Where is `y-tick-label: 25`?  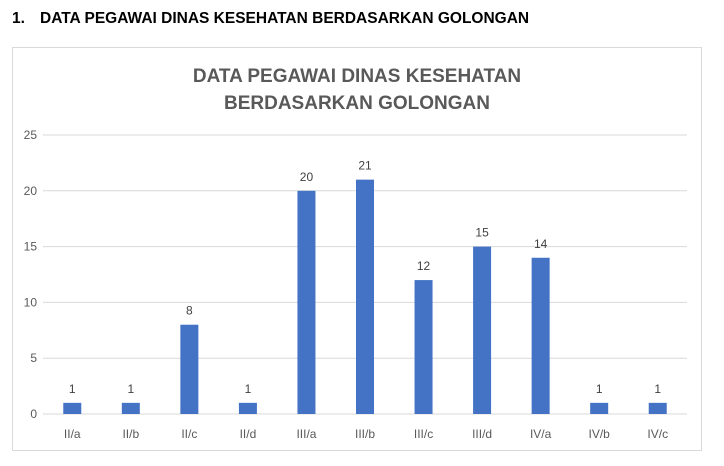
y-tick-label: 25 is located at coordinates (31, 135).